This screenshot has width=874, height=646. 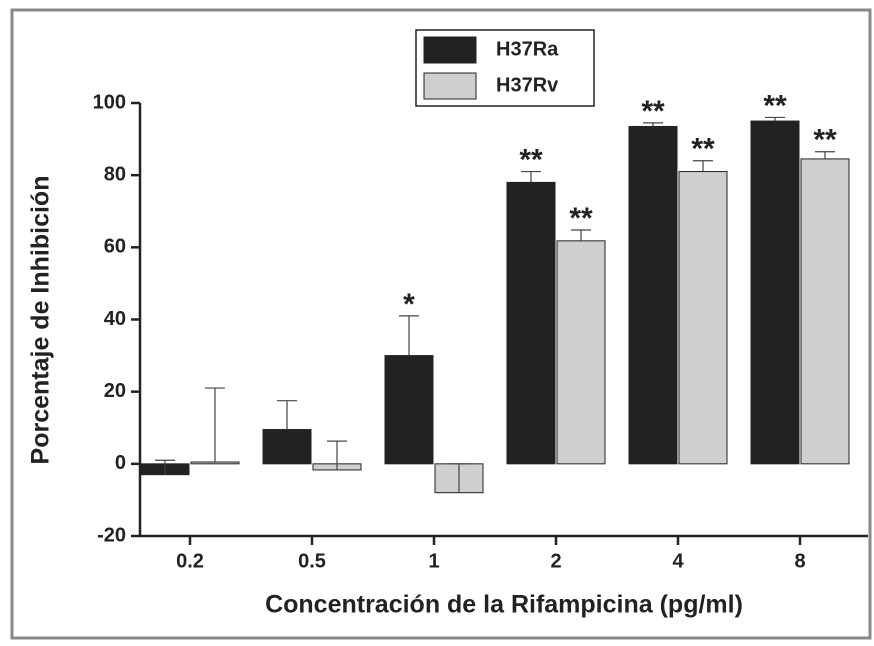 What do you see at coordinates (433, 561) in the screenshot?
I see `x-tick-label: 1` at bounding box center [433, 561].